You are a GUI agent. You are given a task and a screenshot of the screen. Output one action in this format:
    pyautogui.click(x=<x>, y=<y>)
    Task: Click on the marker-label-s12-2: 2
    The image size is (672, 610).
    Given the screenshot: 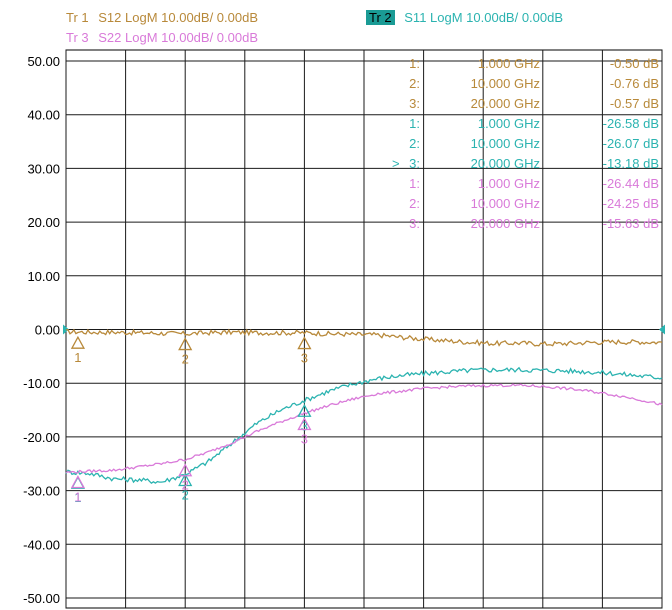 What is the action you would take?
    pyautogui.click(x=185, y=359)
    